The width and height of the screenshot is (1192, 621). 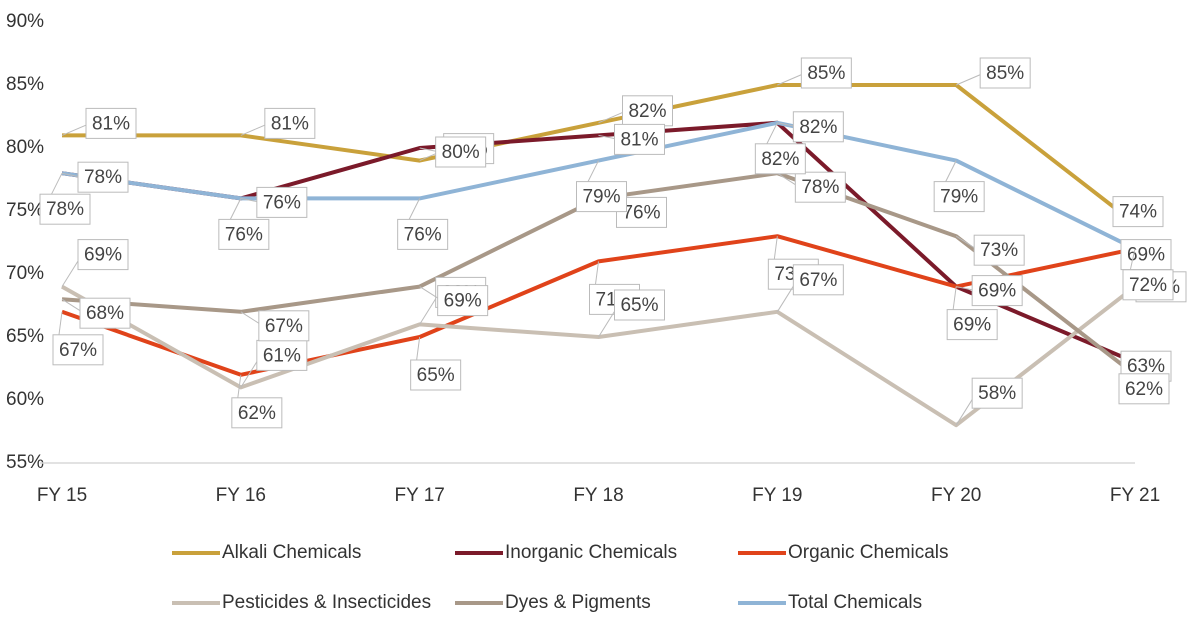 I want to click on data-label: 72%, so click(x=1148, y=285).